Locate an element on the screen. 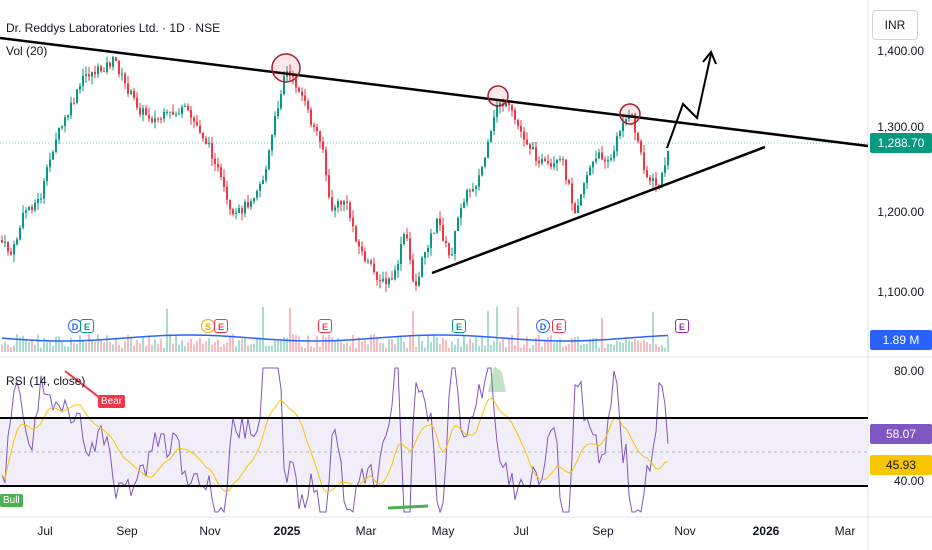  symbol-title: Dr. Reddys Laboratories Ltd. · 1D · NSE is located at coordinates (113, 28).